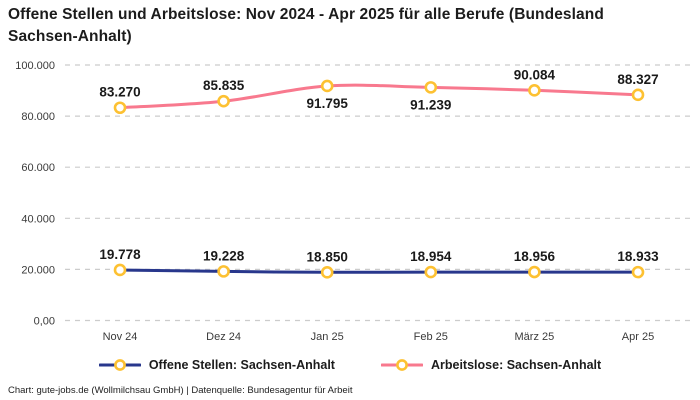 The image size is (700, 400). I want to click on x-axis-tick-label: März 25, so click(535, 337).